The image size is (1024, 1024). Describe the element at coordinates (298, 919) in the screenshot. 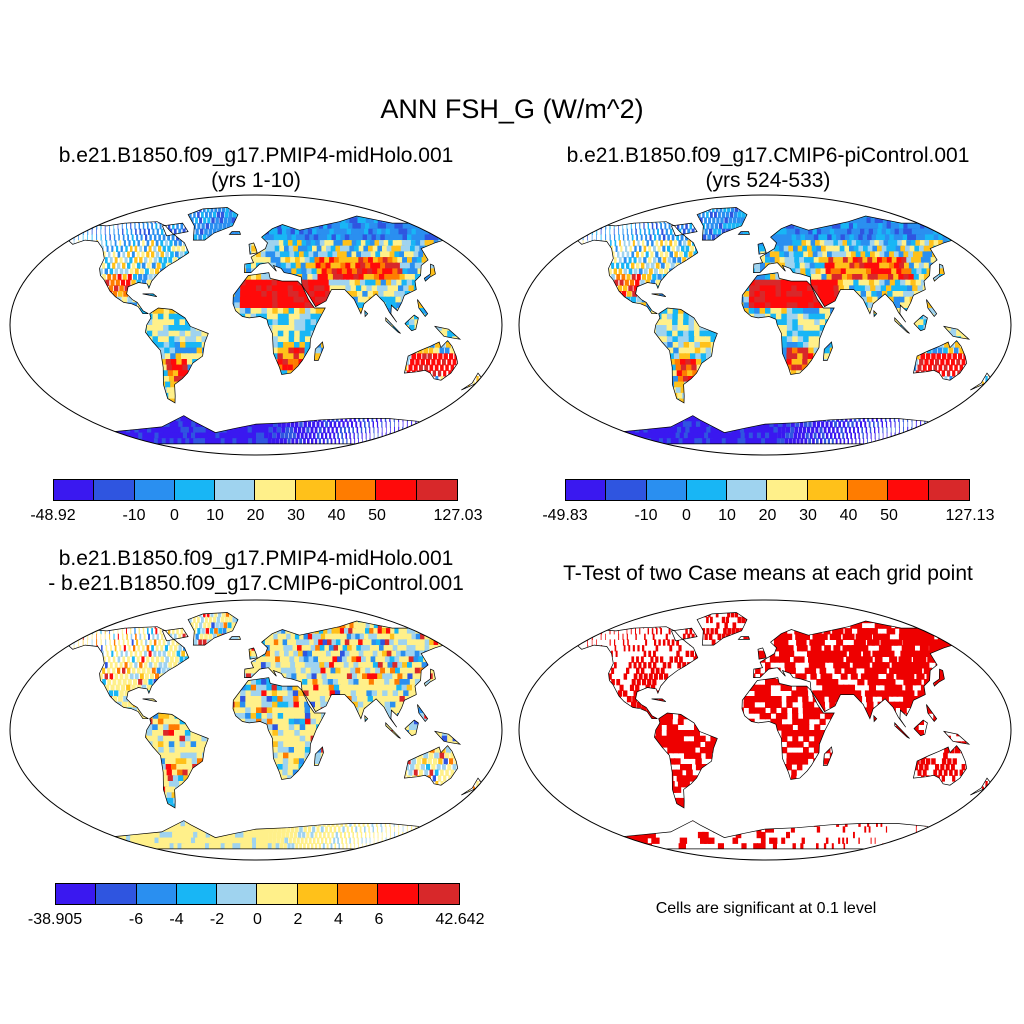

I see `colorbar-label: 2` at that location.